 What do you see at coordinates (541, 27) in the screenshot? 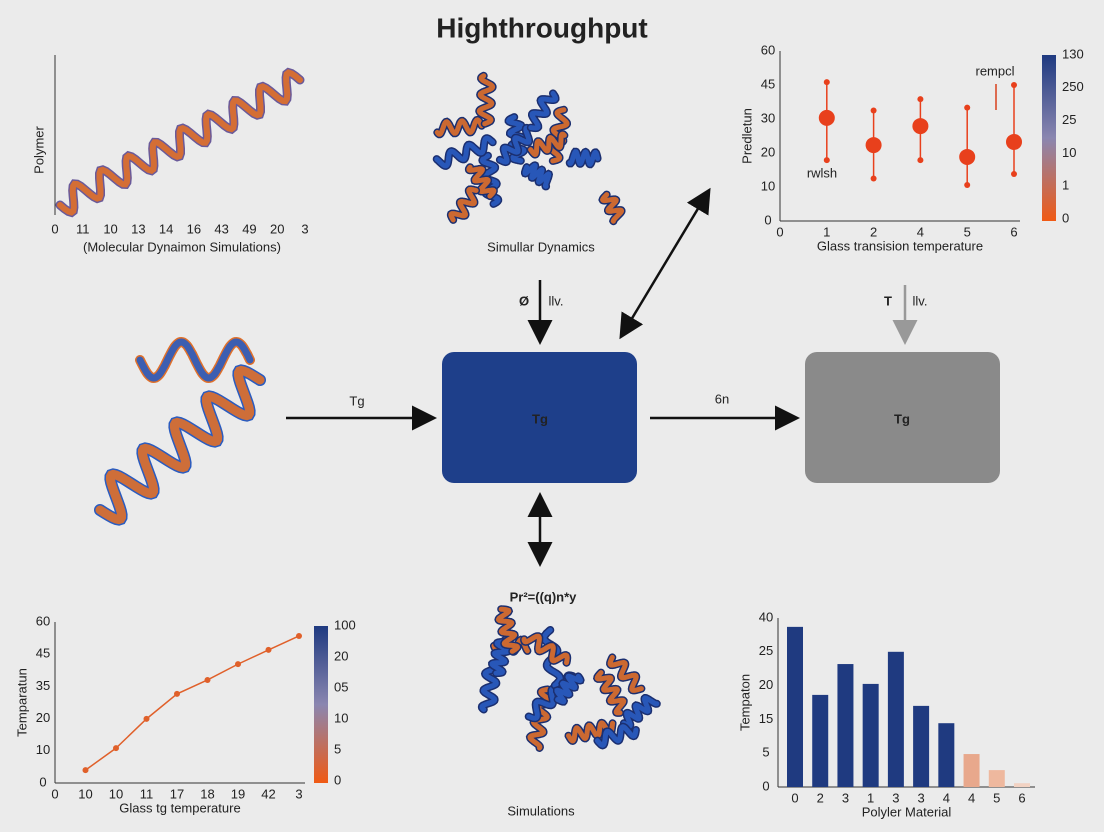
I see `title: Highthroughput` at bounding box center [541, 27].